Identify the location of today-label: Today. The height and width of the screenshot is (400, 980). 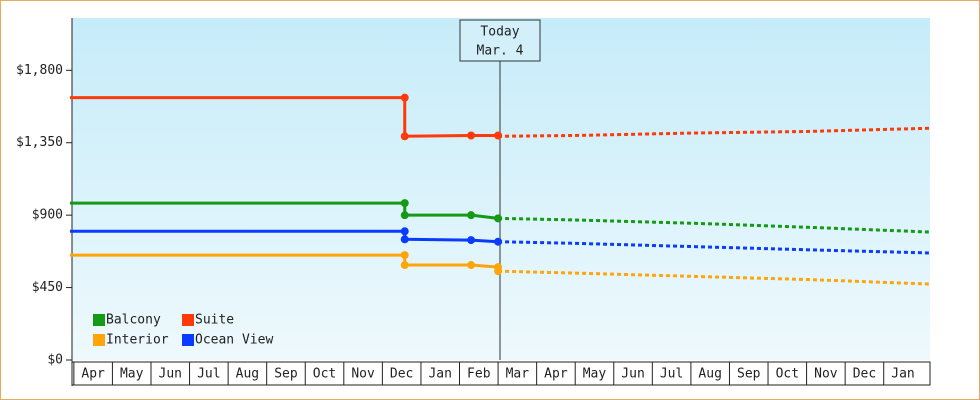
(499, 32).